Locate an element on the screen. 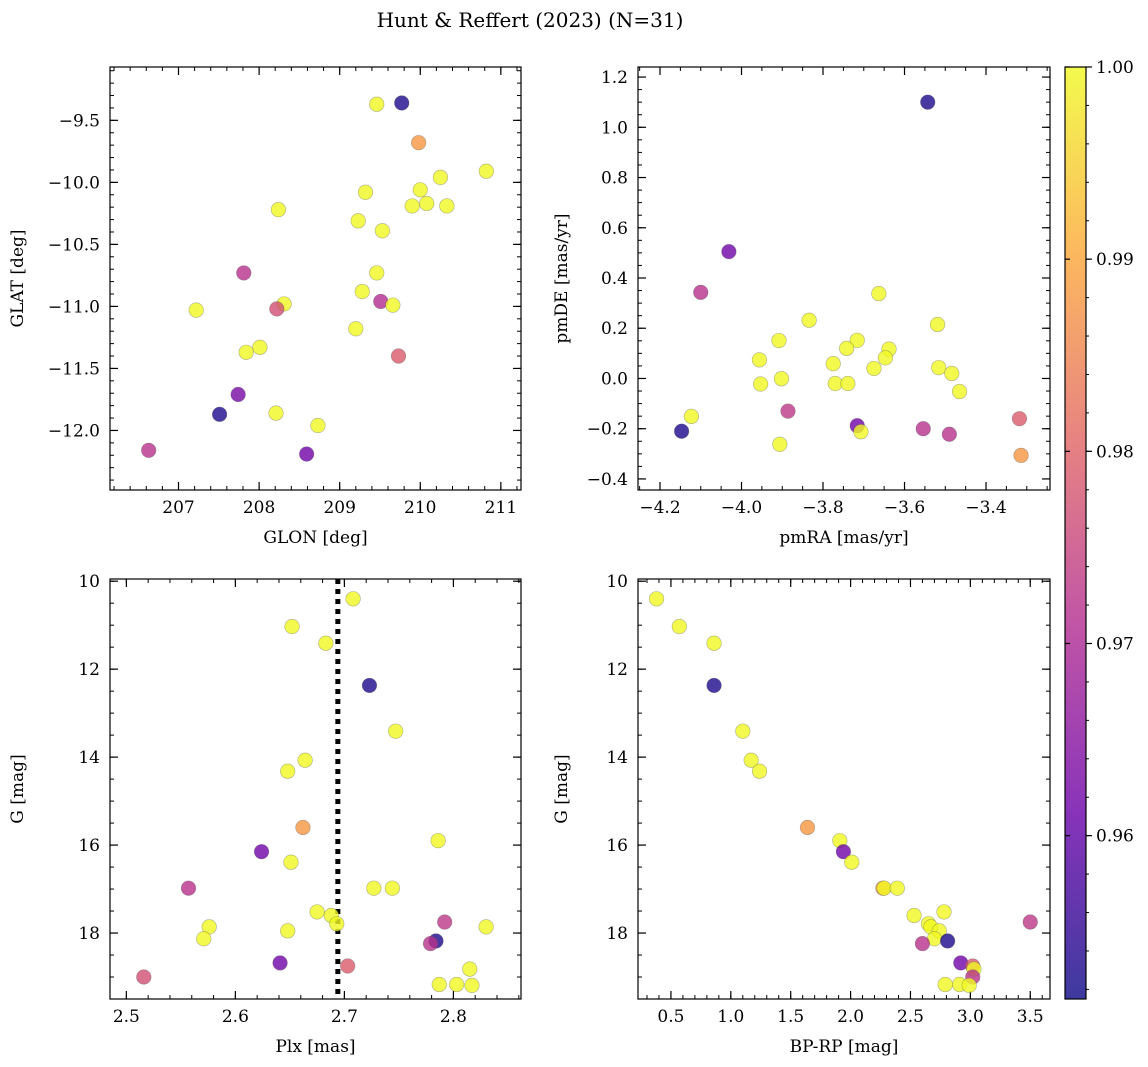 Image resolution: width=1148 pixels, height=1067 pixels. y-tick-label: −9.5 is located at coordinates (79, 121).